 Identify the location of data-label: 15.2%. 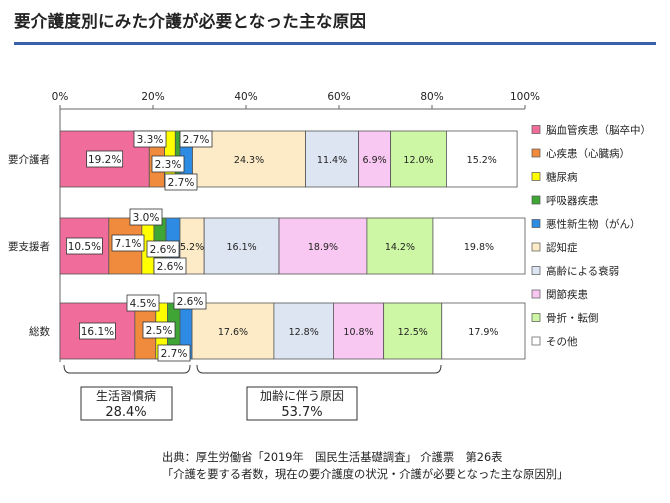
(482, 160).